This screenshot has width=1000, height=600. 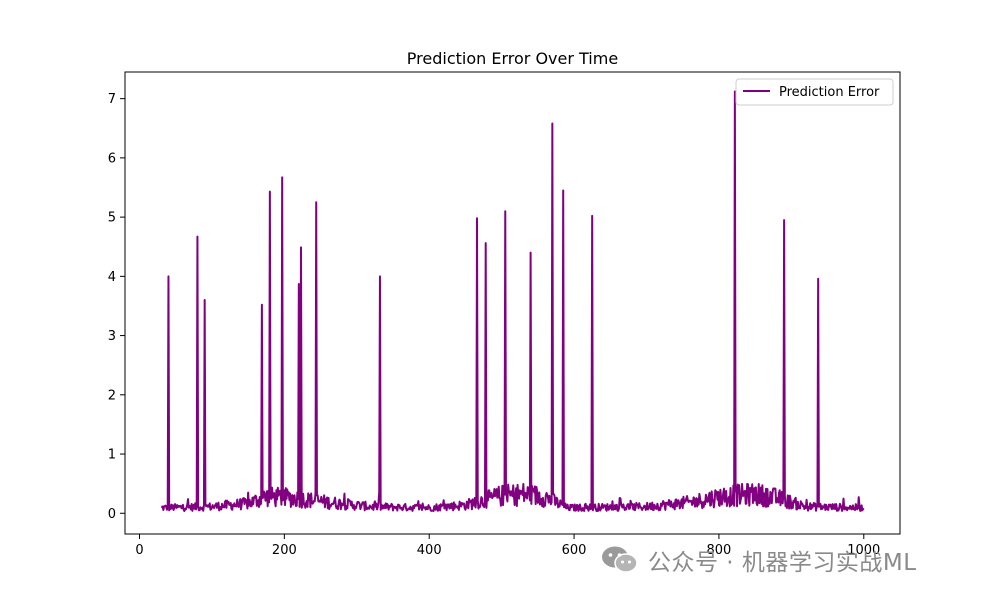 What do you see at coordinates (863, 550) in the screenshot?
I see `x-tick-label: 1000` at bounding box center [863, 550].